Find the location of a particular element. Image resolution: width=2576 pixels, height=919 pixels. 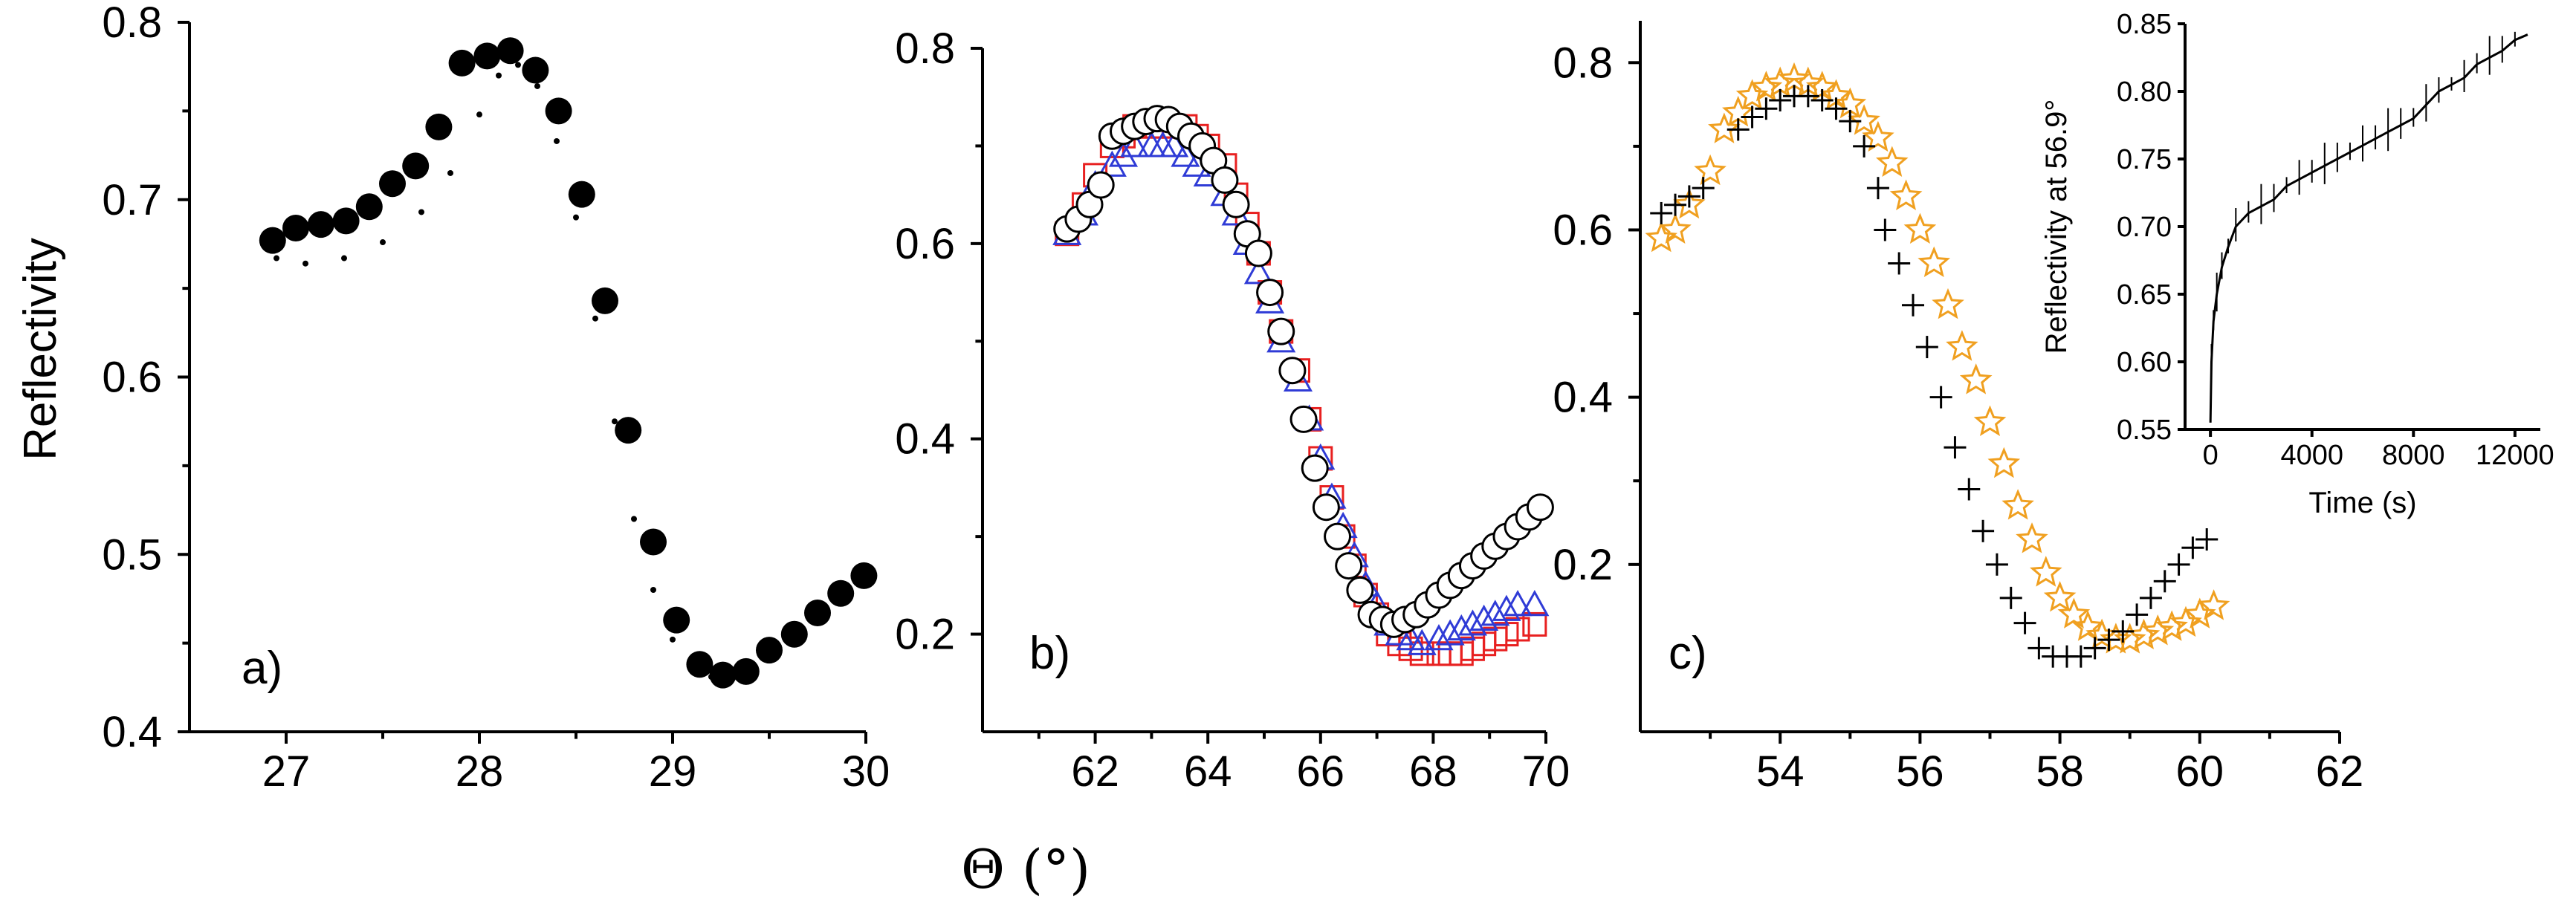

series-circles is located at coordinates (1303, 371).